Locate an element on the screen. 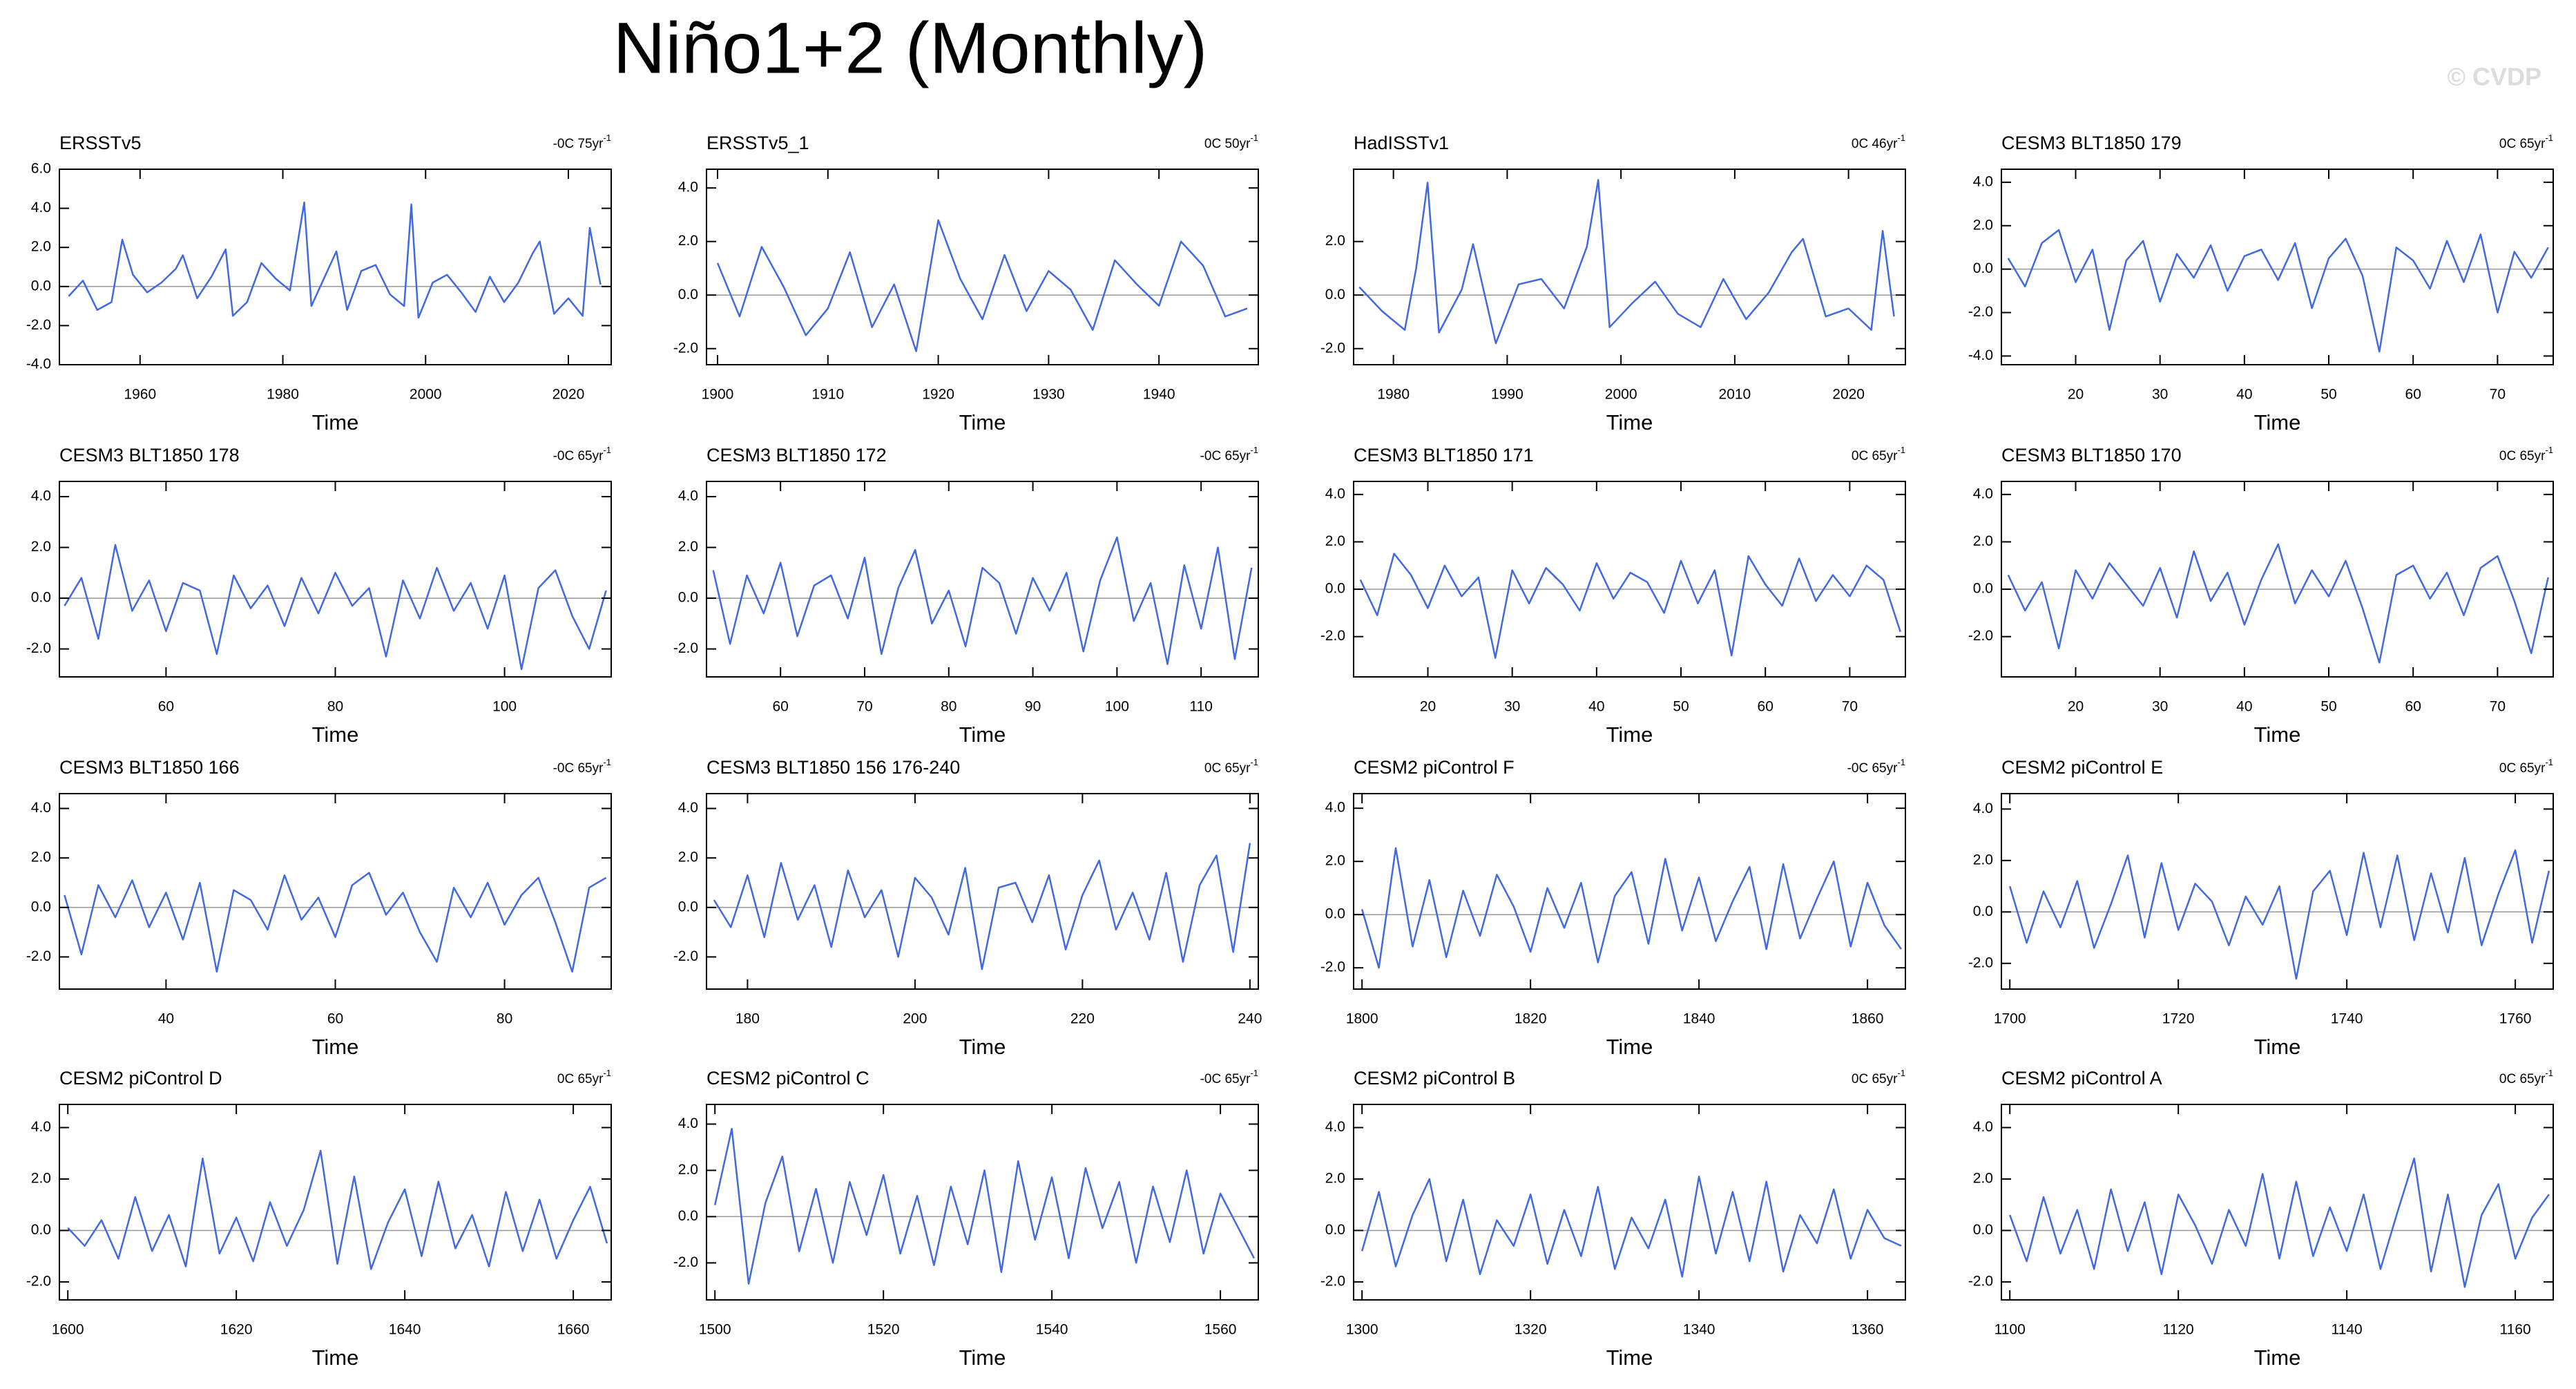 The image size is (2576, 1389). panel-title: CESM2 piControl F is located at coordinates (1434, 768).